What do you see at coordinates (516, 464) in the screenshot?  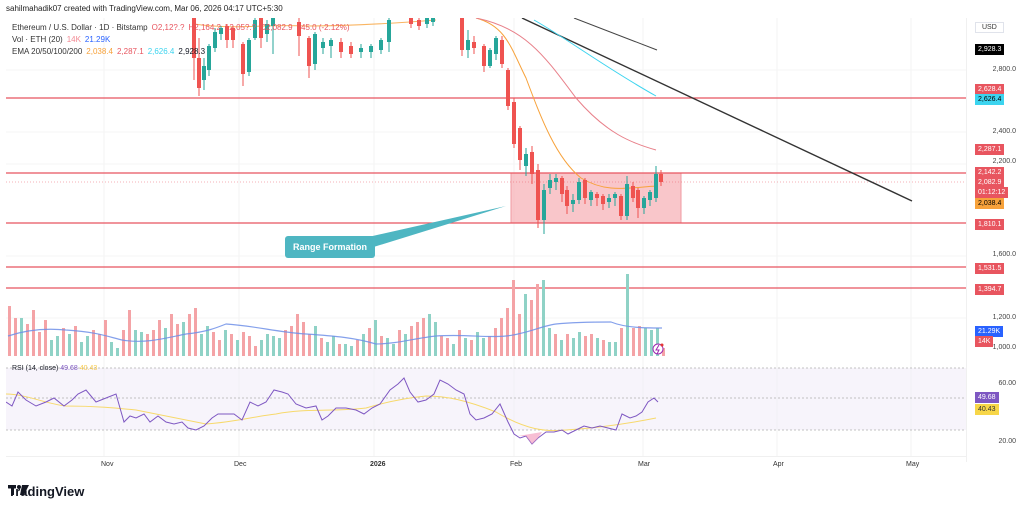 I see `time-label-feb: Feb` at bounding box center [516, 464].